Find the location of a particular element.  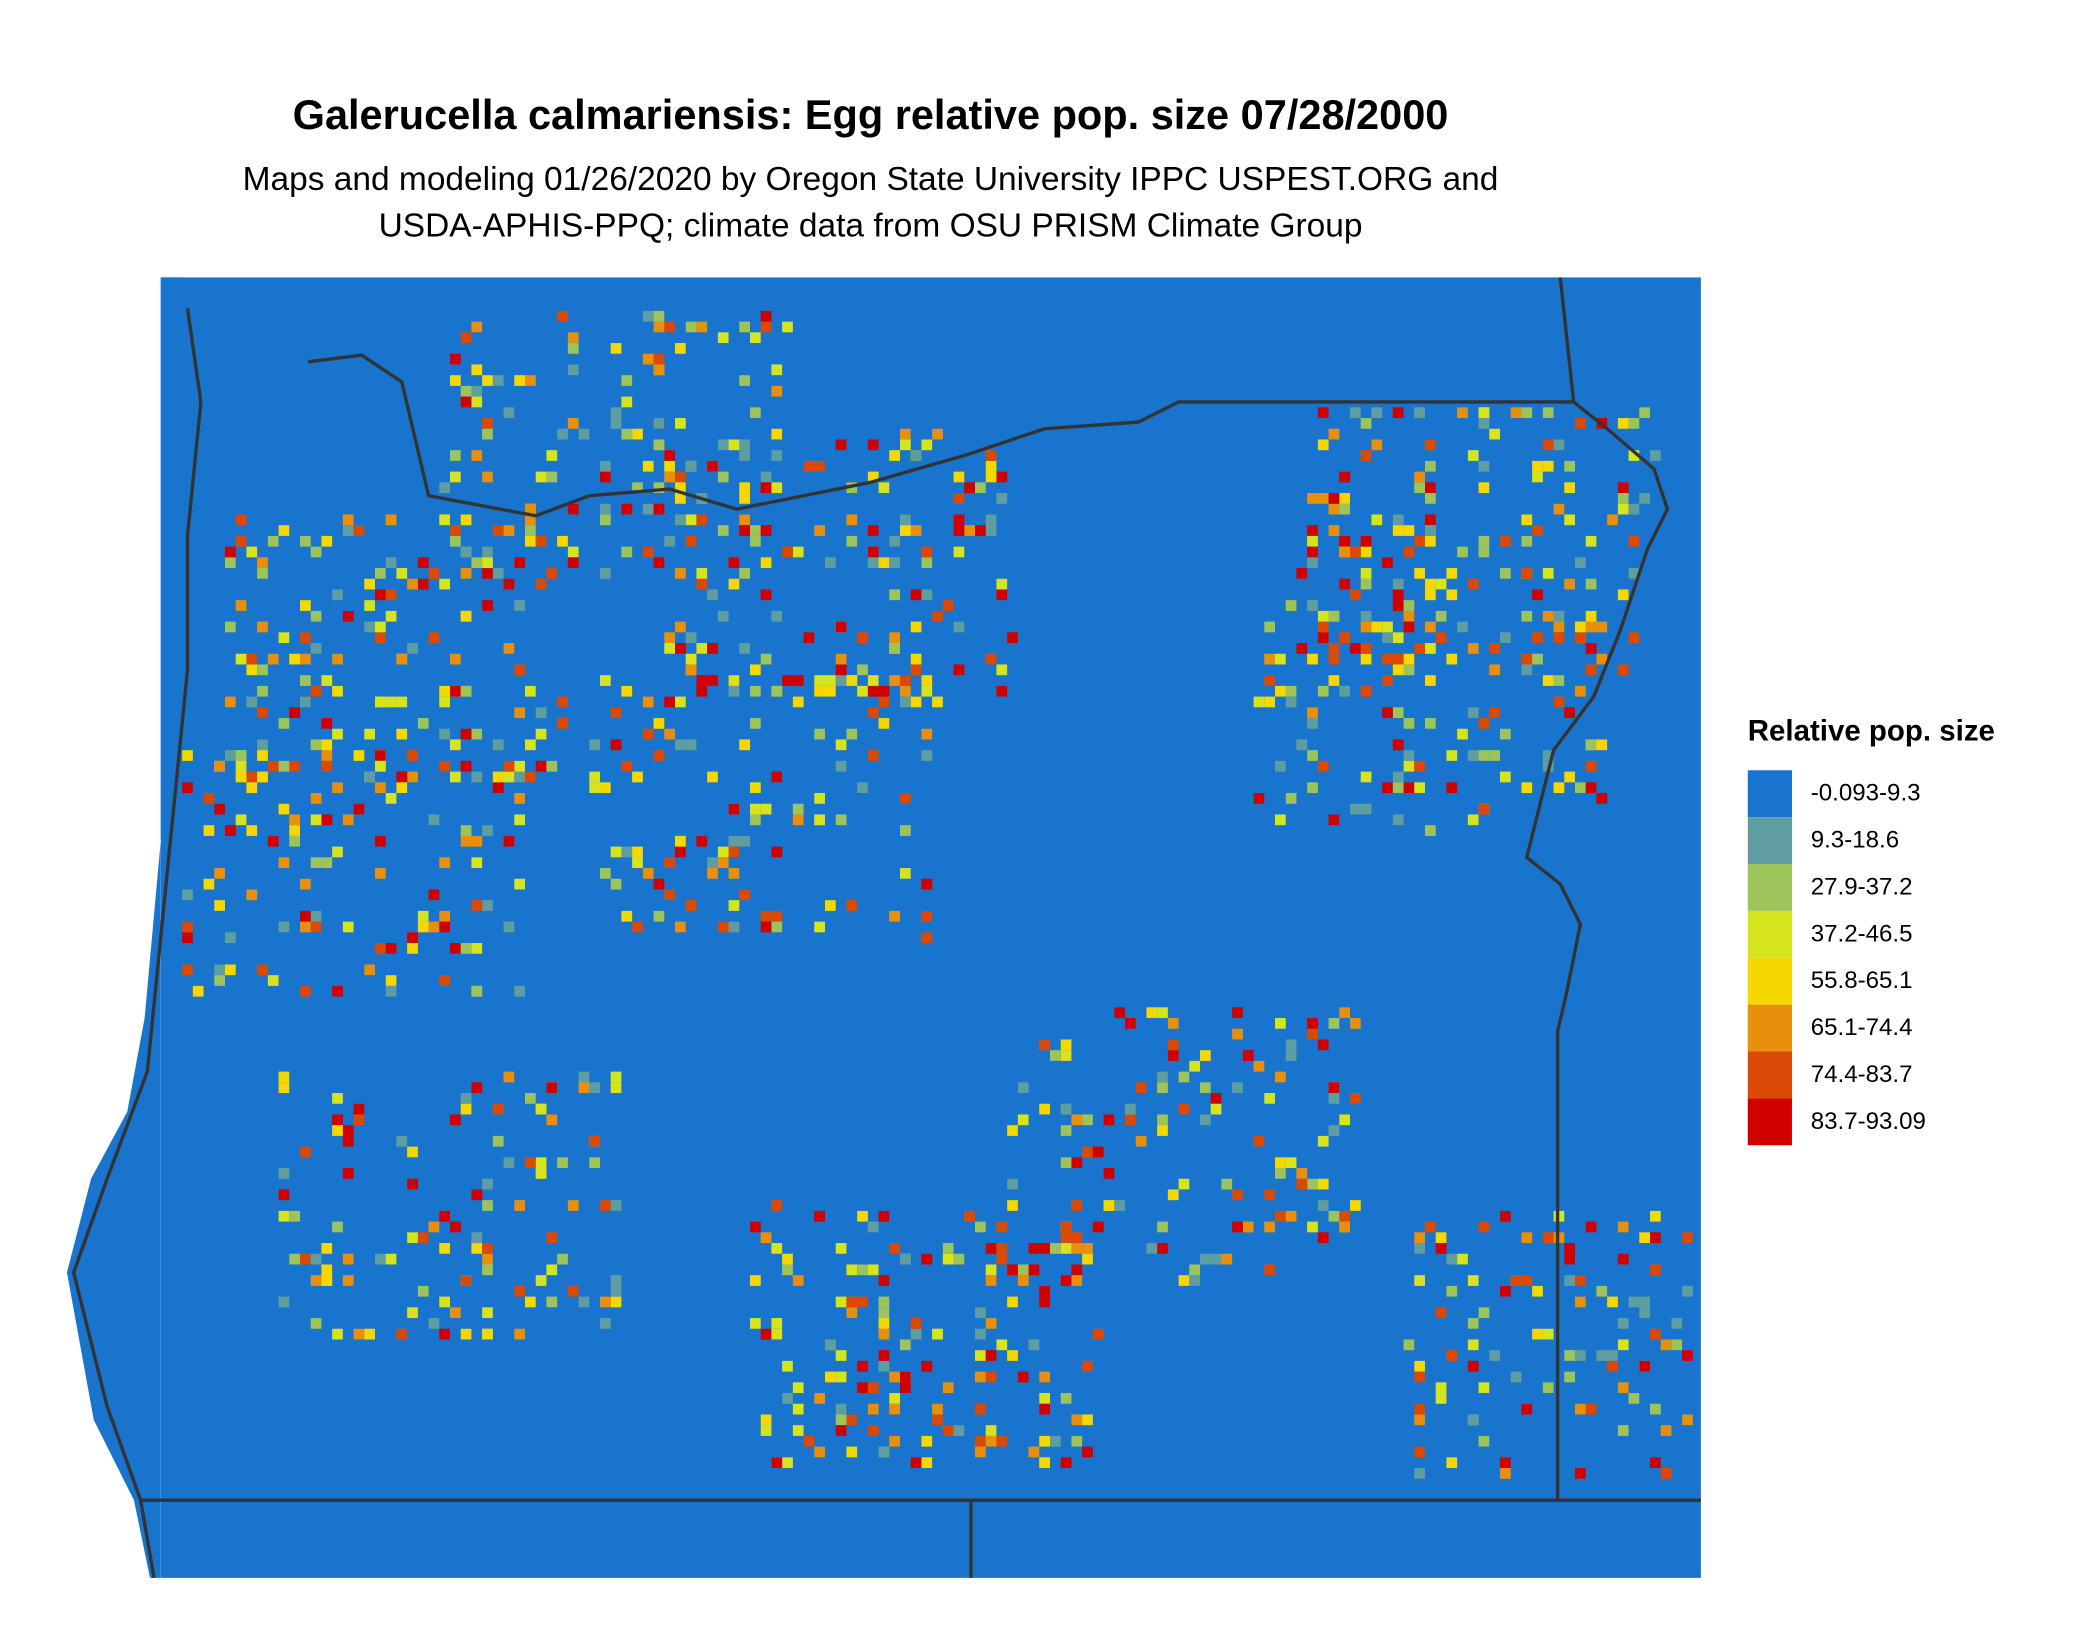

legend-swatch is located at coordinates (1769, 1028).